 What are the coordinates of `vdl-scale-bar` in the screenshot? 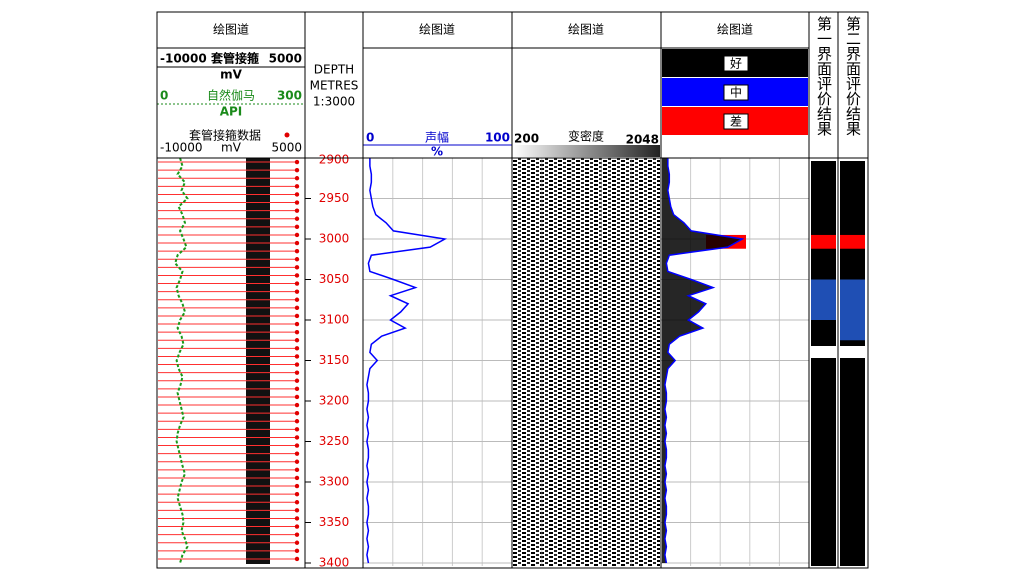 It's located at (586, 151).